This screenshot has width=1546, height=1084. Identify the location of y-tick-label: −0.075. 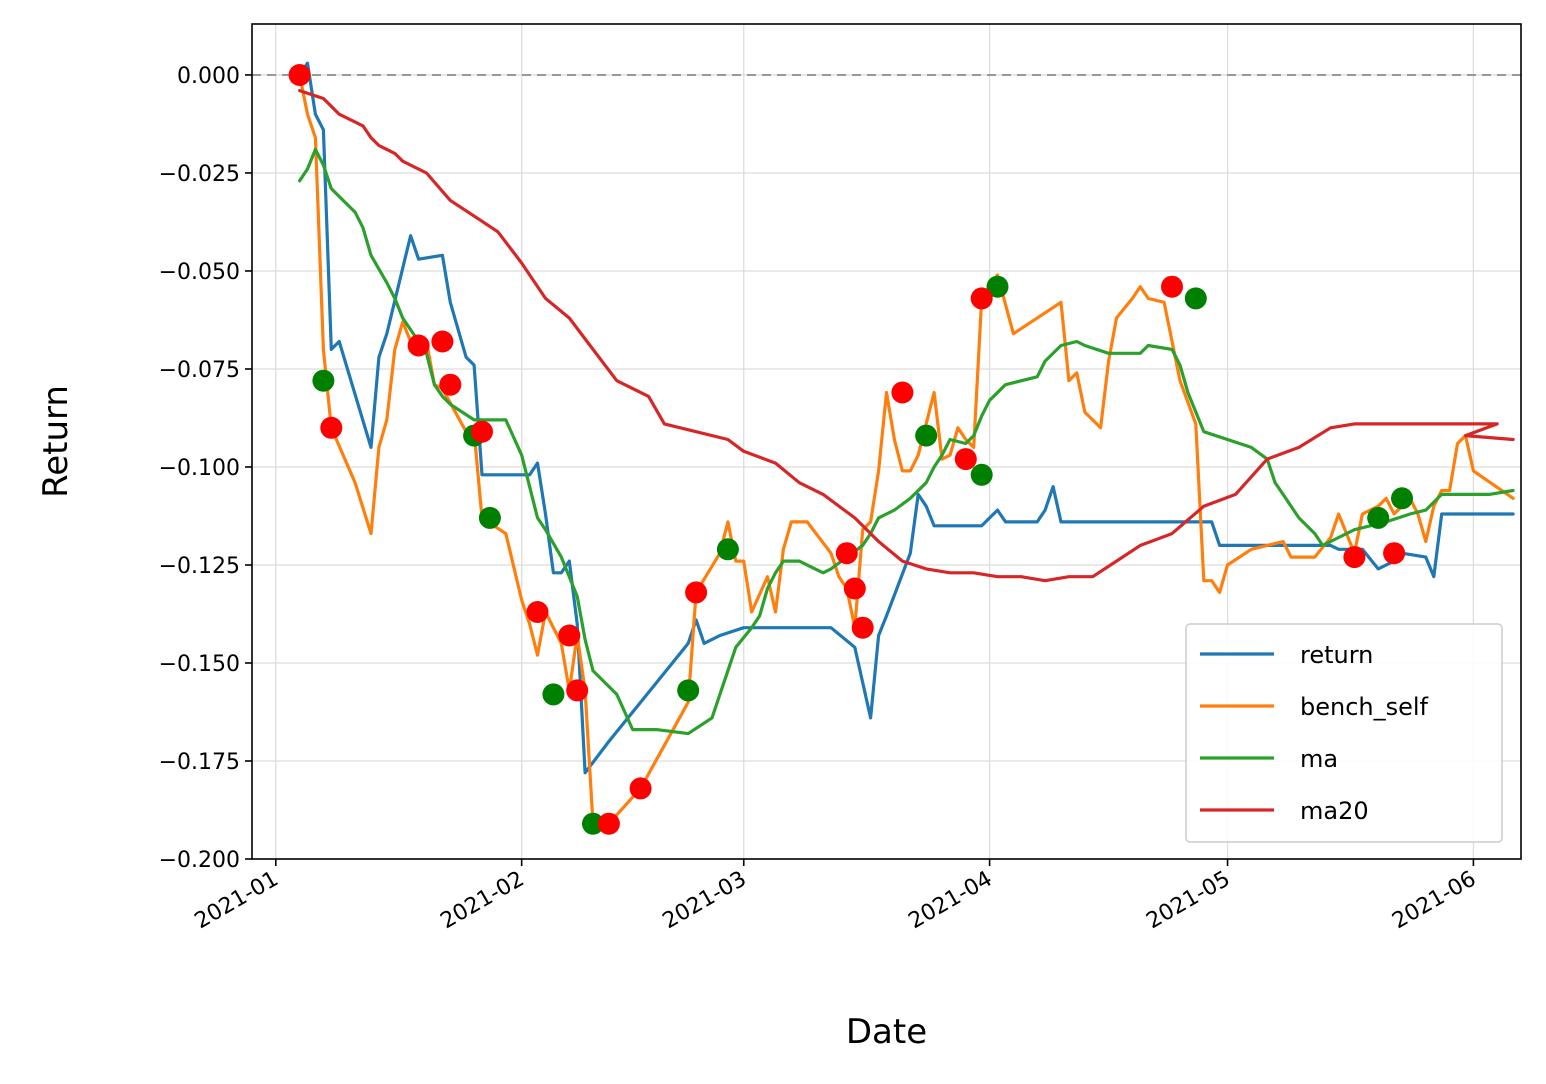
(199, 370).